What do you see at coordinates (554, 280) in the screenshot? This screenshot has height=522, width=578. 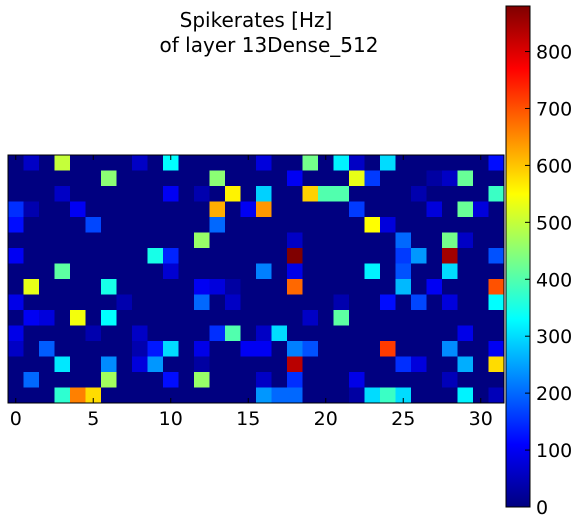 I see `colorbar-tick-label: 400` at bounding box center [554, 280].